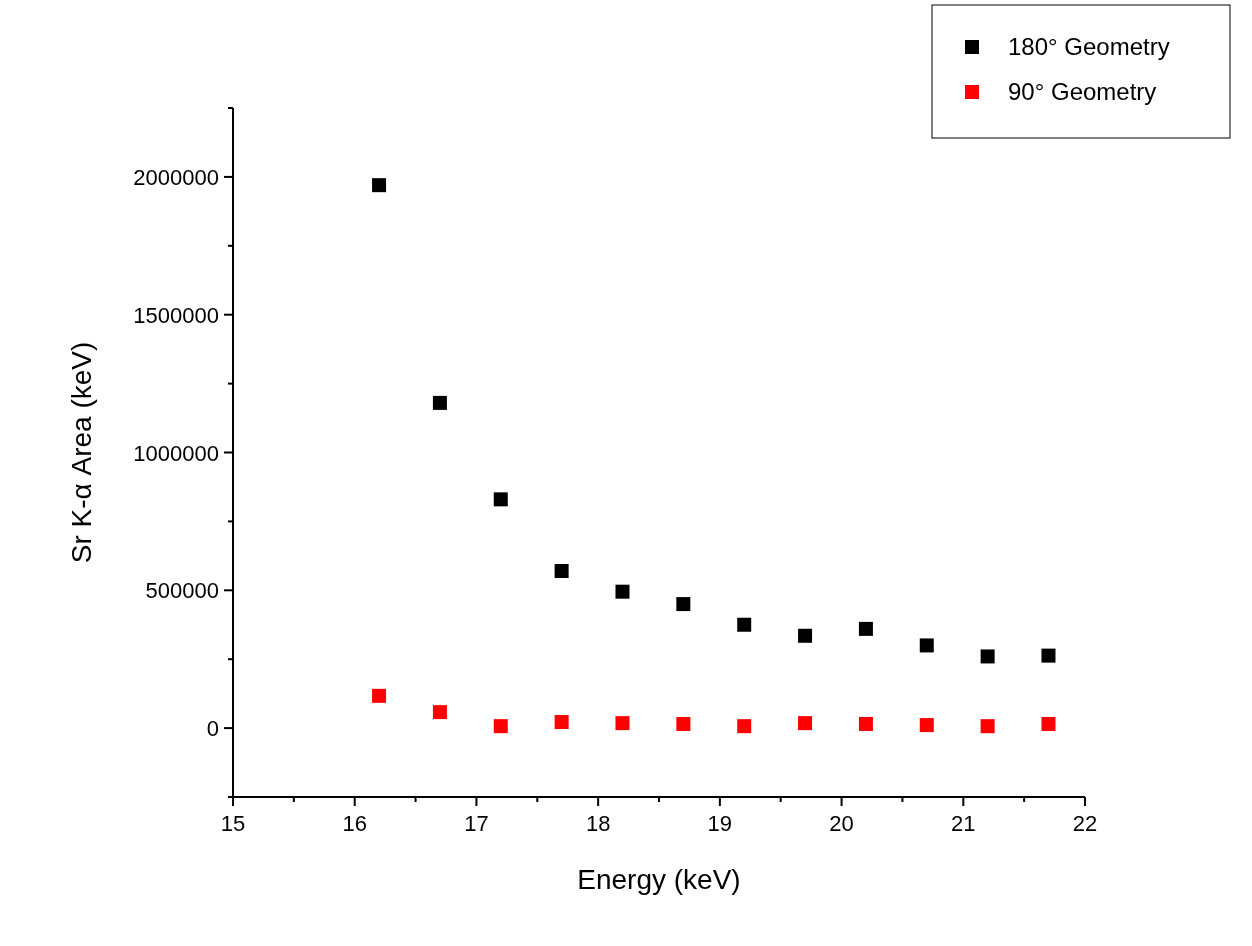 The image size is (1252, 946). What do you see at coordinates (598, 823) in the screenshot?
I see `x-tick-label: 18` at bounding box center [598, 823].